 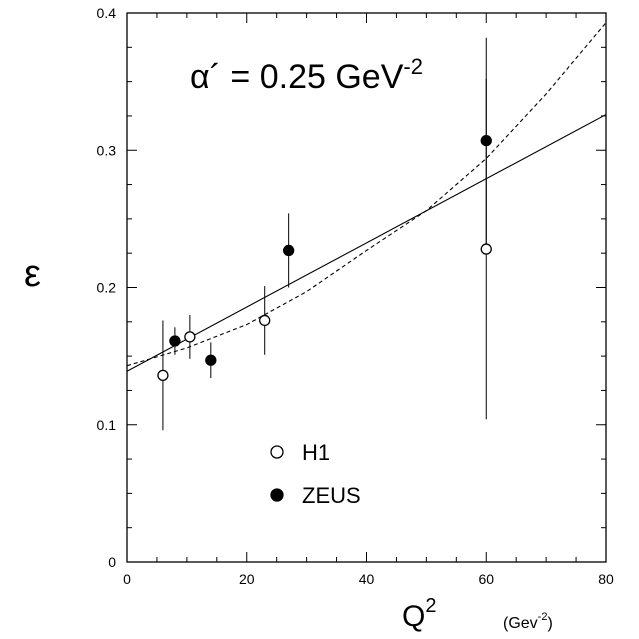 I want to click on x-tick-label: 40, so click(x=367, y=579).